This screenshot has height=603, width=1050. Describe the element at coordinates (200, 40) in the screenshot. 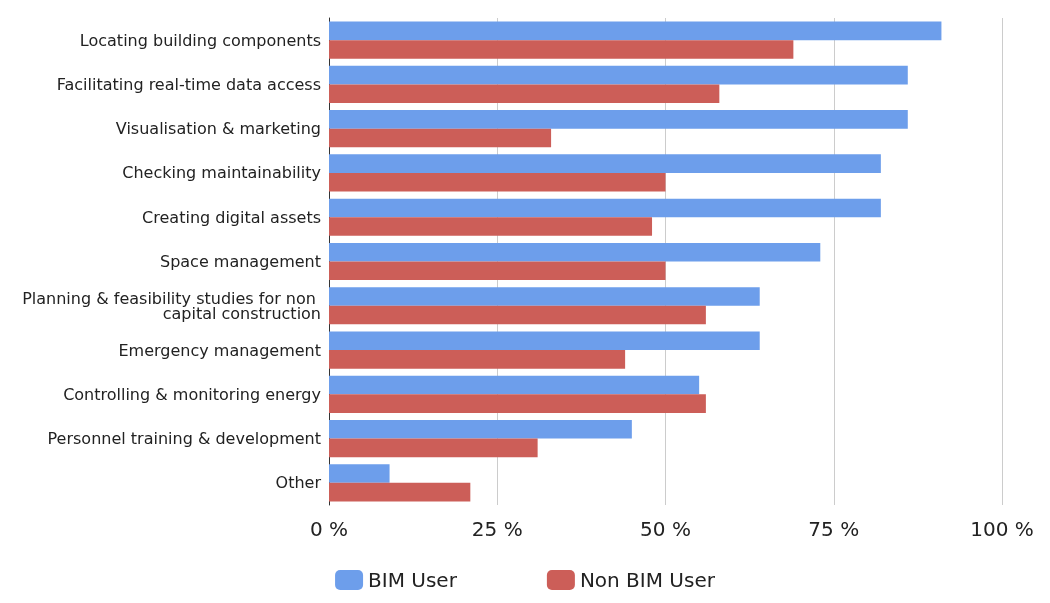

I see `y-tick-label: Locating building components` at that location.